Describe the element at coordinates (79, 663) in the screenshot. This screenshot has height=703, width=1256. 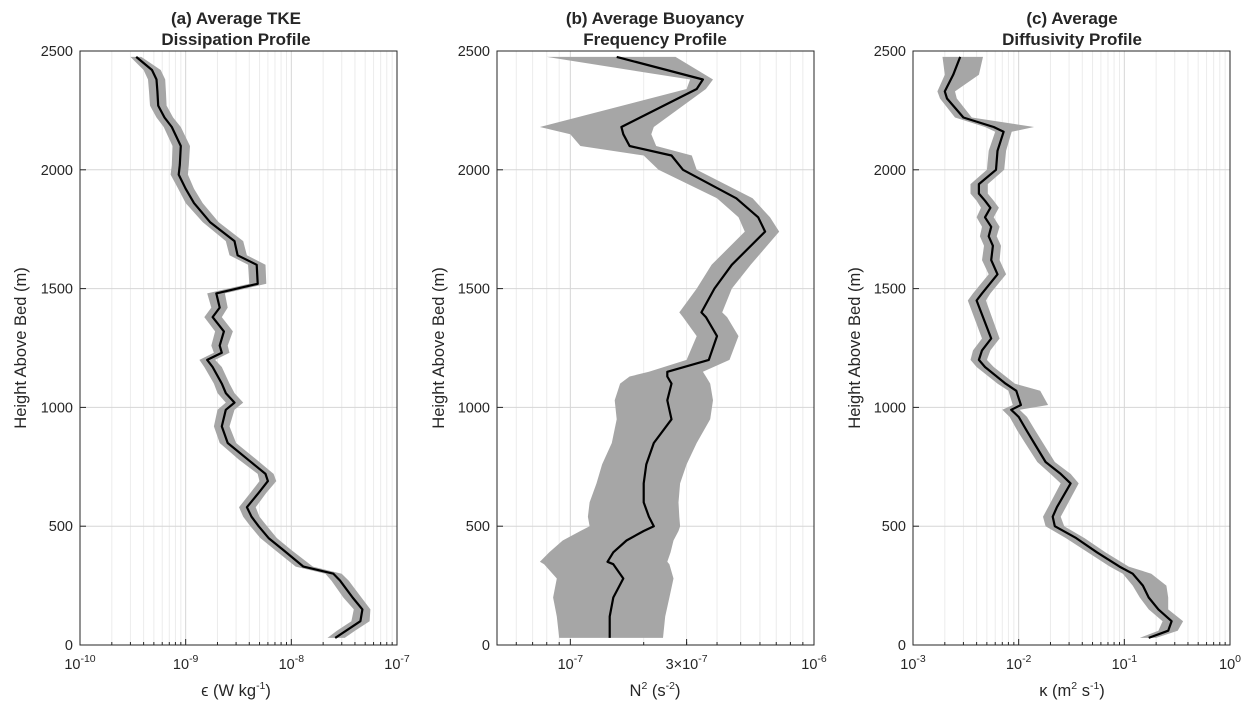
I see `panel-a-tick-label-x: 10⁻¹⁰` at that location.